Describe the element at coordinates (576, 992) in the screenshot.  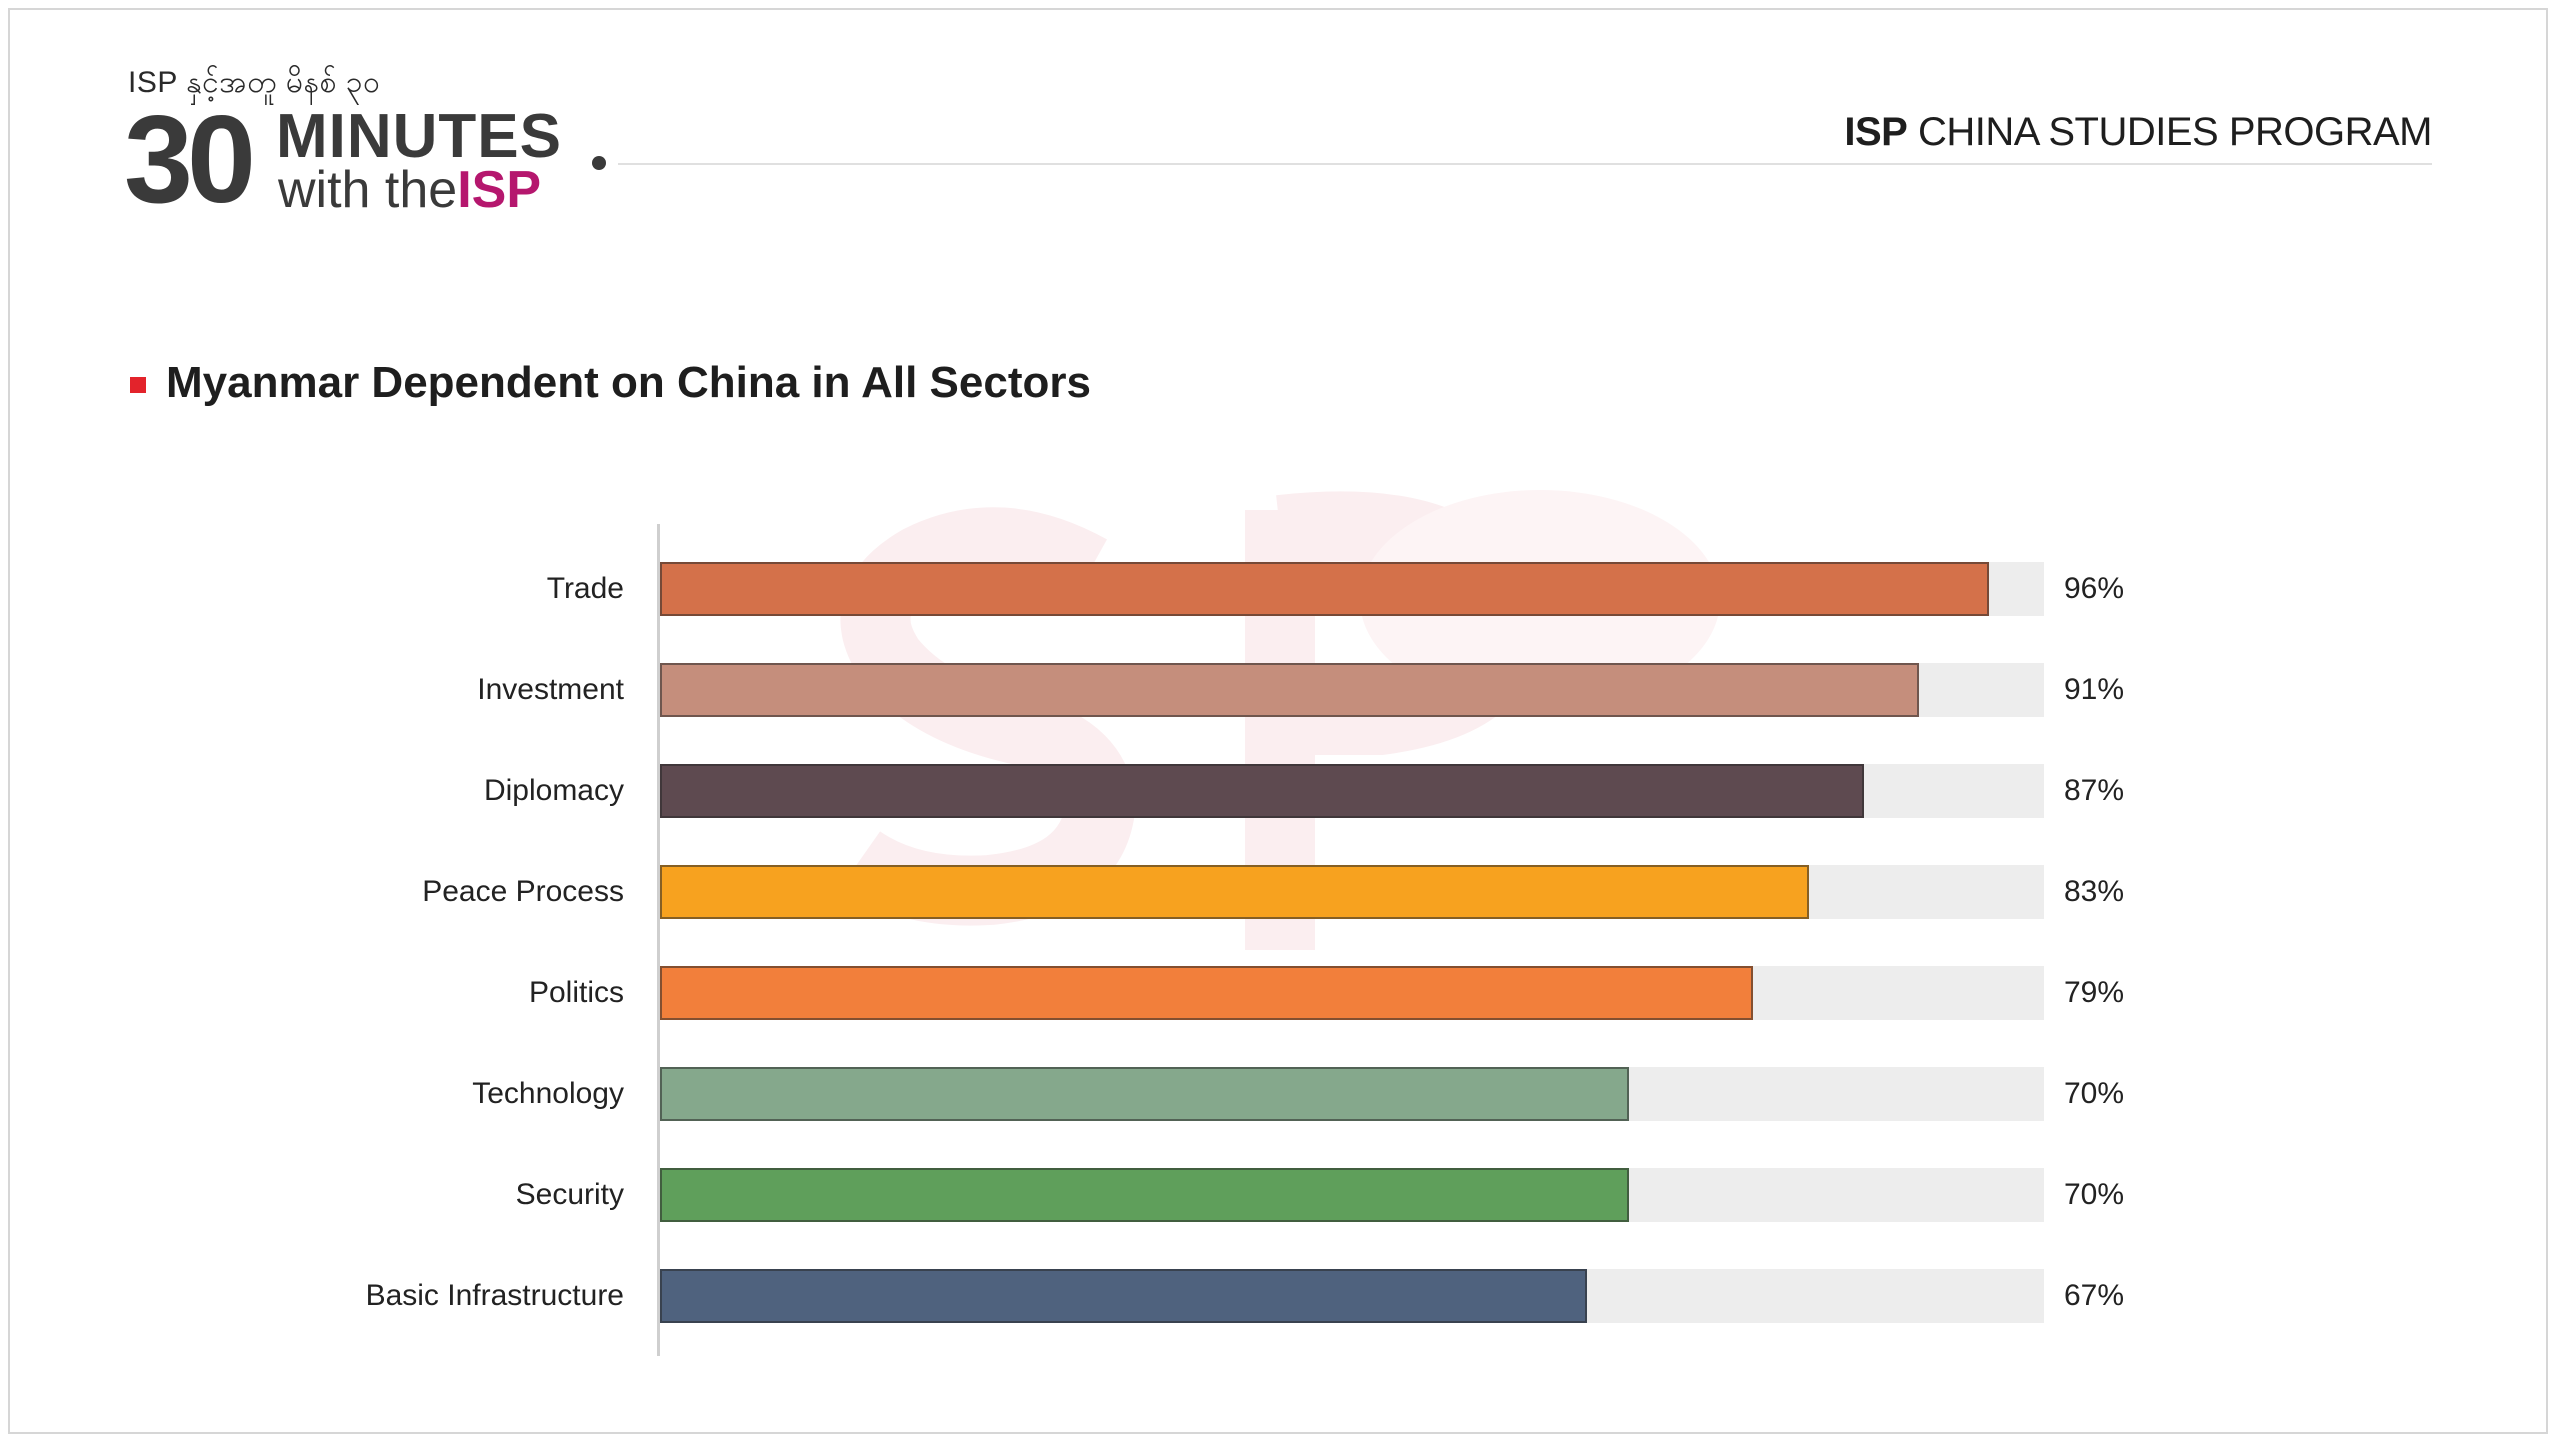
I see `category-label: Politics` at that location.